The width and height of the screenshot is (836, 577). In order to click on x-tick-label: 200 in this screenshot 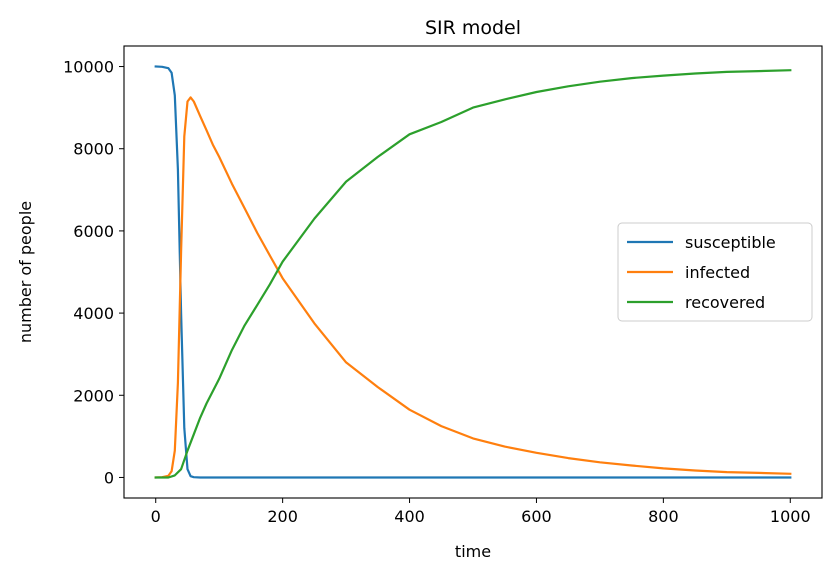, I will do `click(282, 516)`.